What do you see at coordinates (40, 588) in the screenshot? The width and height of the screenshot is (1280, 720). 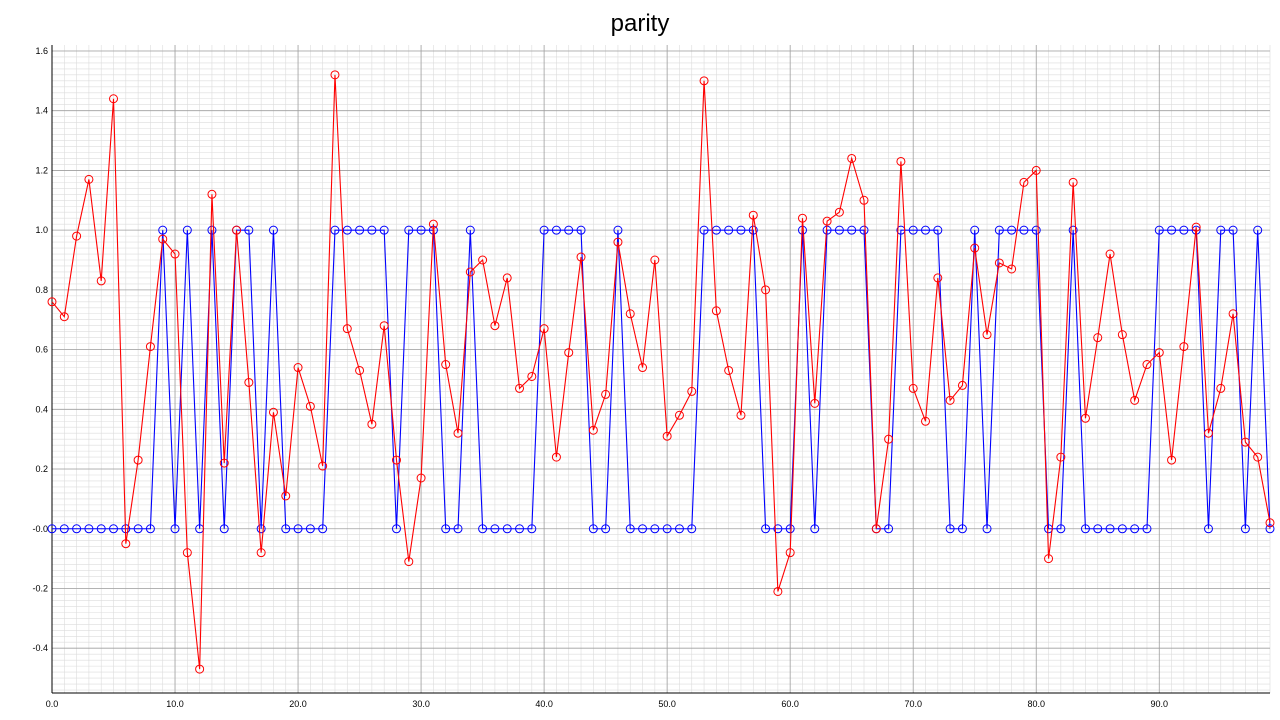 I see `y-tick-label: -0.2` at bounding box center [40, 588].